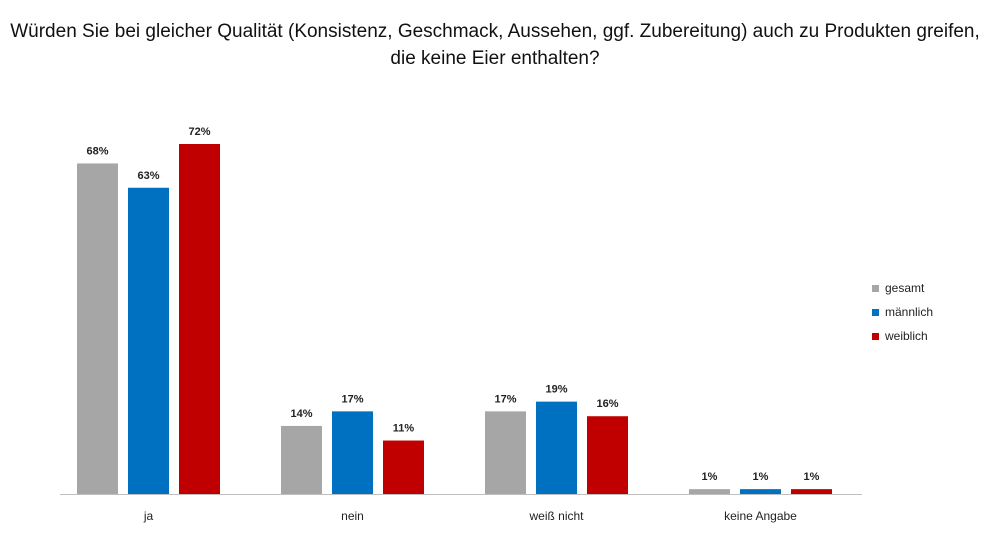 The image size is (990, 548). I want to click on bar-männlich-0, so click(148, 340).